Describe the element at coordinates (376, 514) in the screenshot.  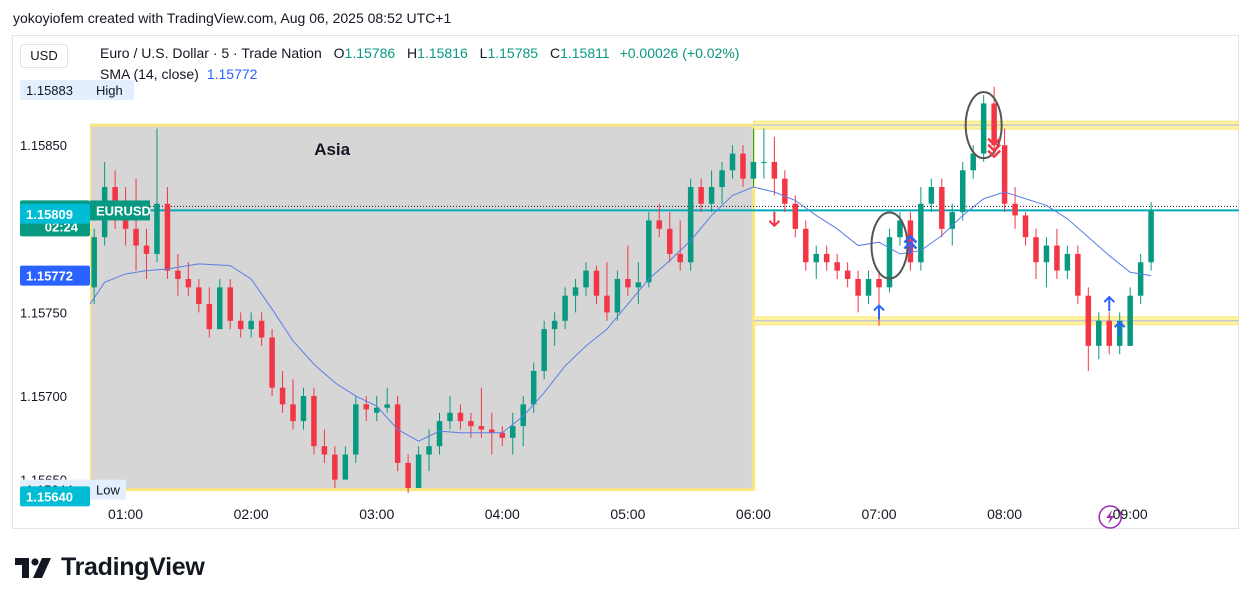
I see `x-tick-label-2: 03:00` at that location.